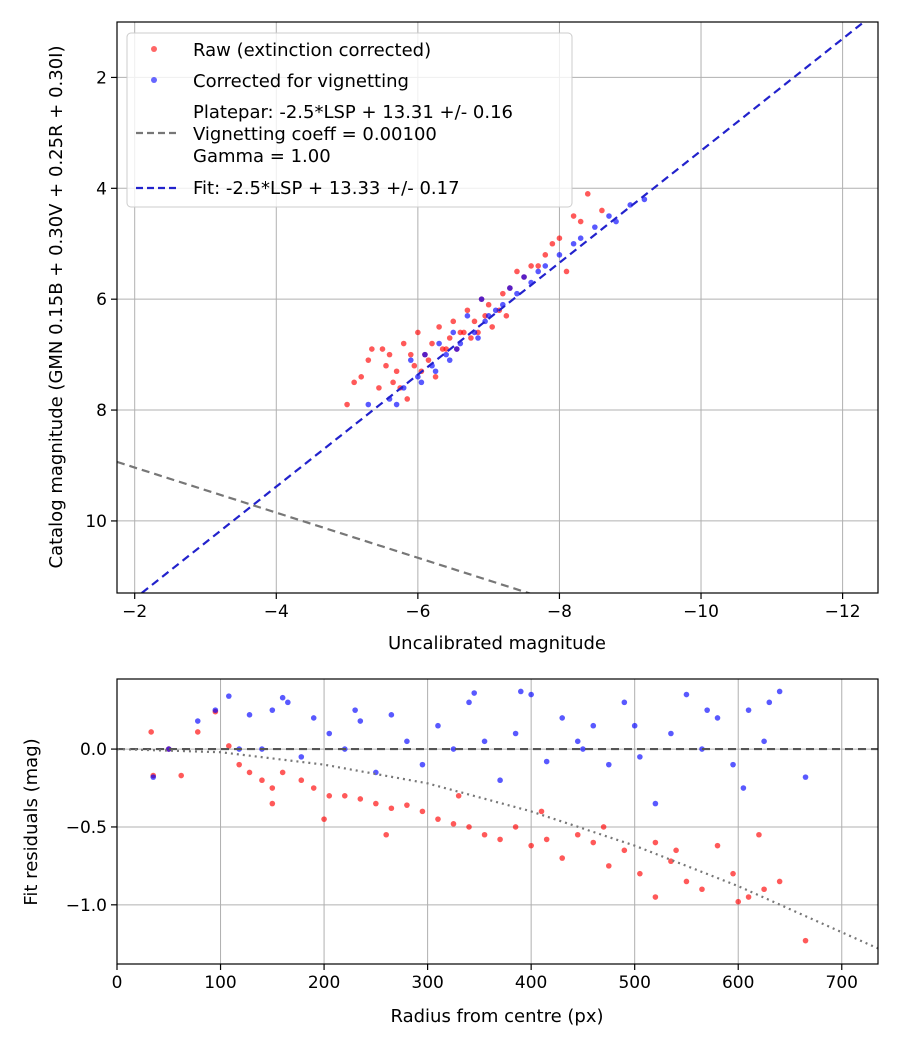 Image resolution: width=900 pixels, height=1050 pixels. What do you see at coordinates (738, 983) in the screenshot?
I see `bottom-x-tick-label: 600` at bounding box center [738, 983].